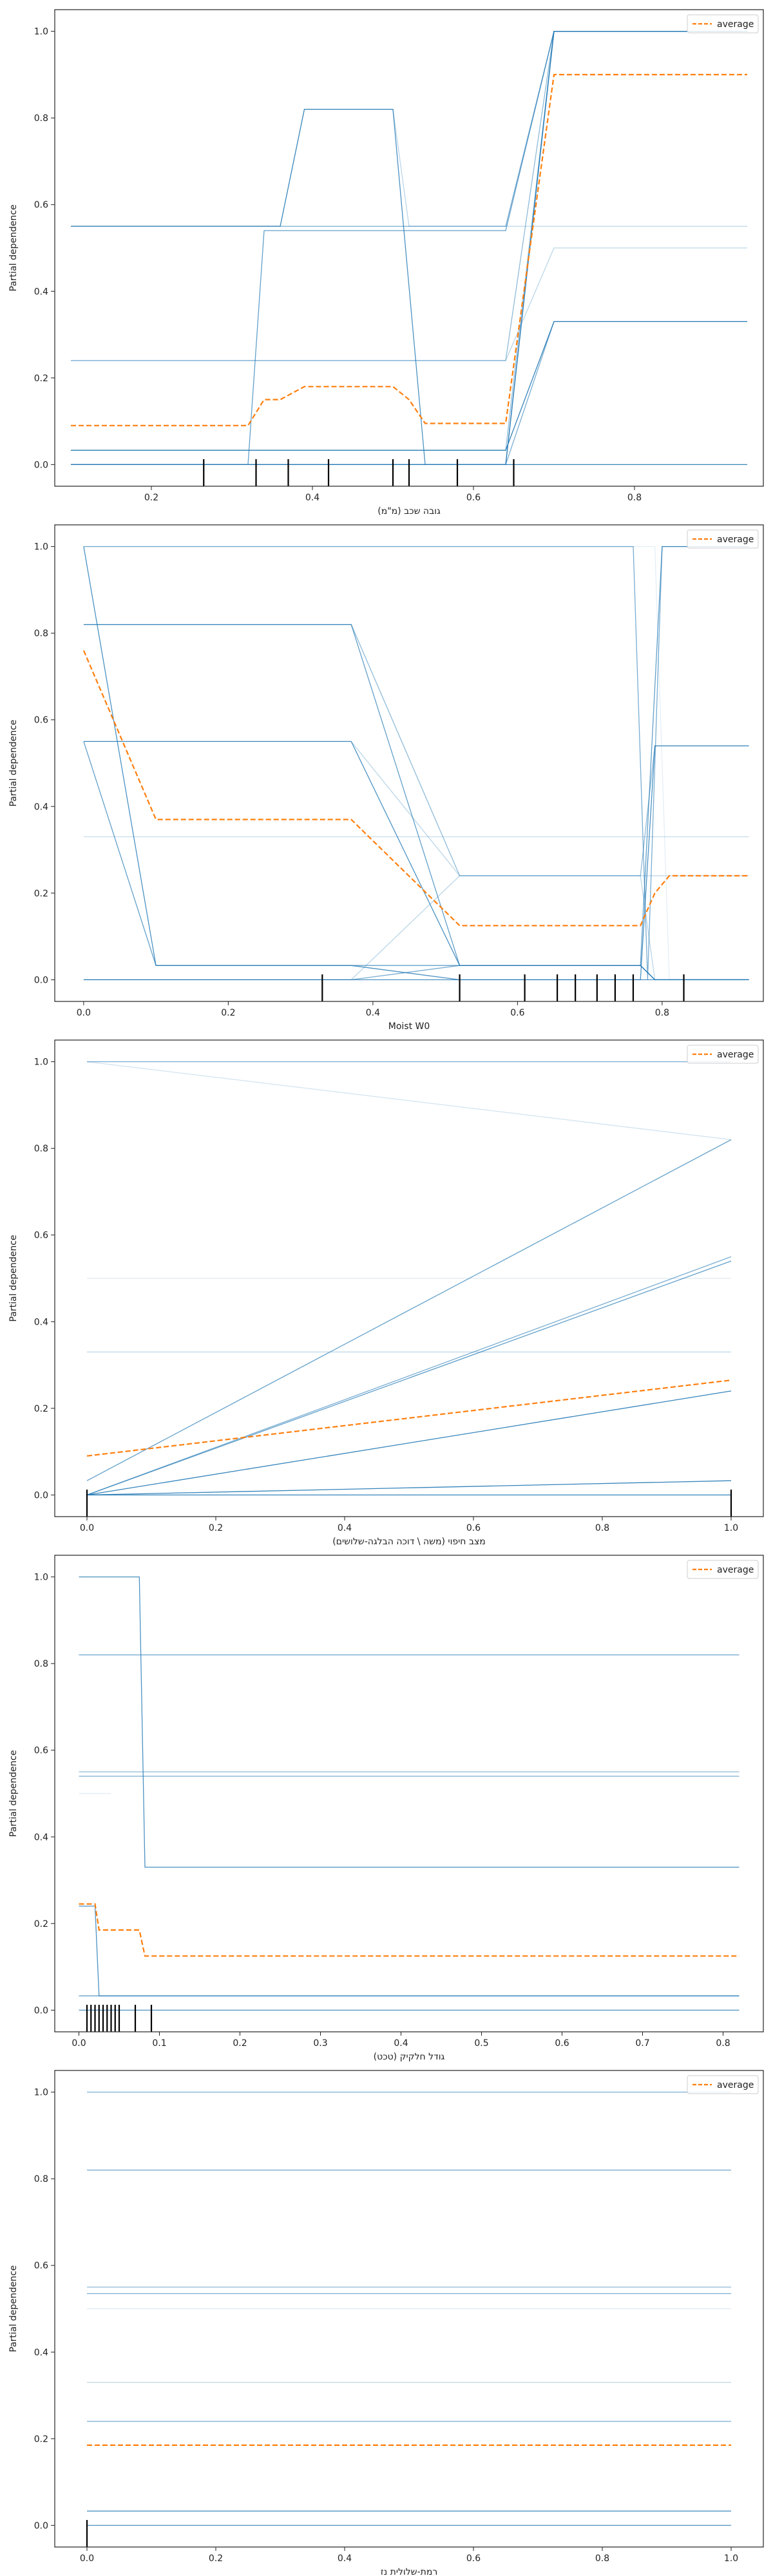 The height and width of the screenshot is (2576, 773). What do you see at coordinates (159, 2043) in the screenshot?
I see `x-tick-label: 0.1` at bounding box center [159, 2043].